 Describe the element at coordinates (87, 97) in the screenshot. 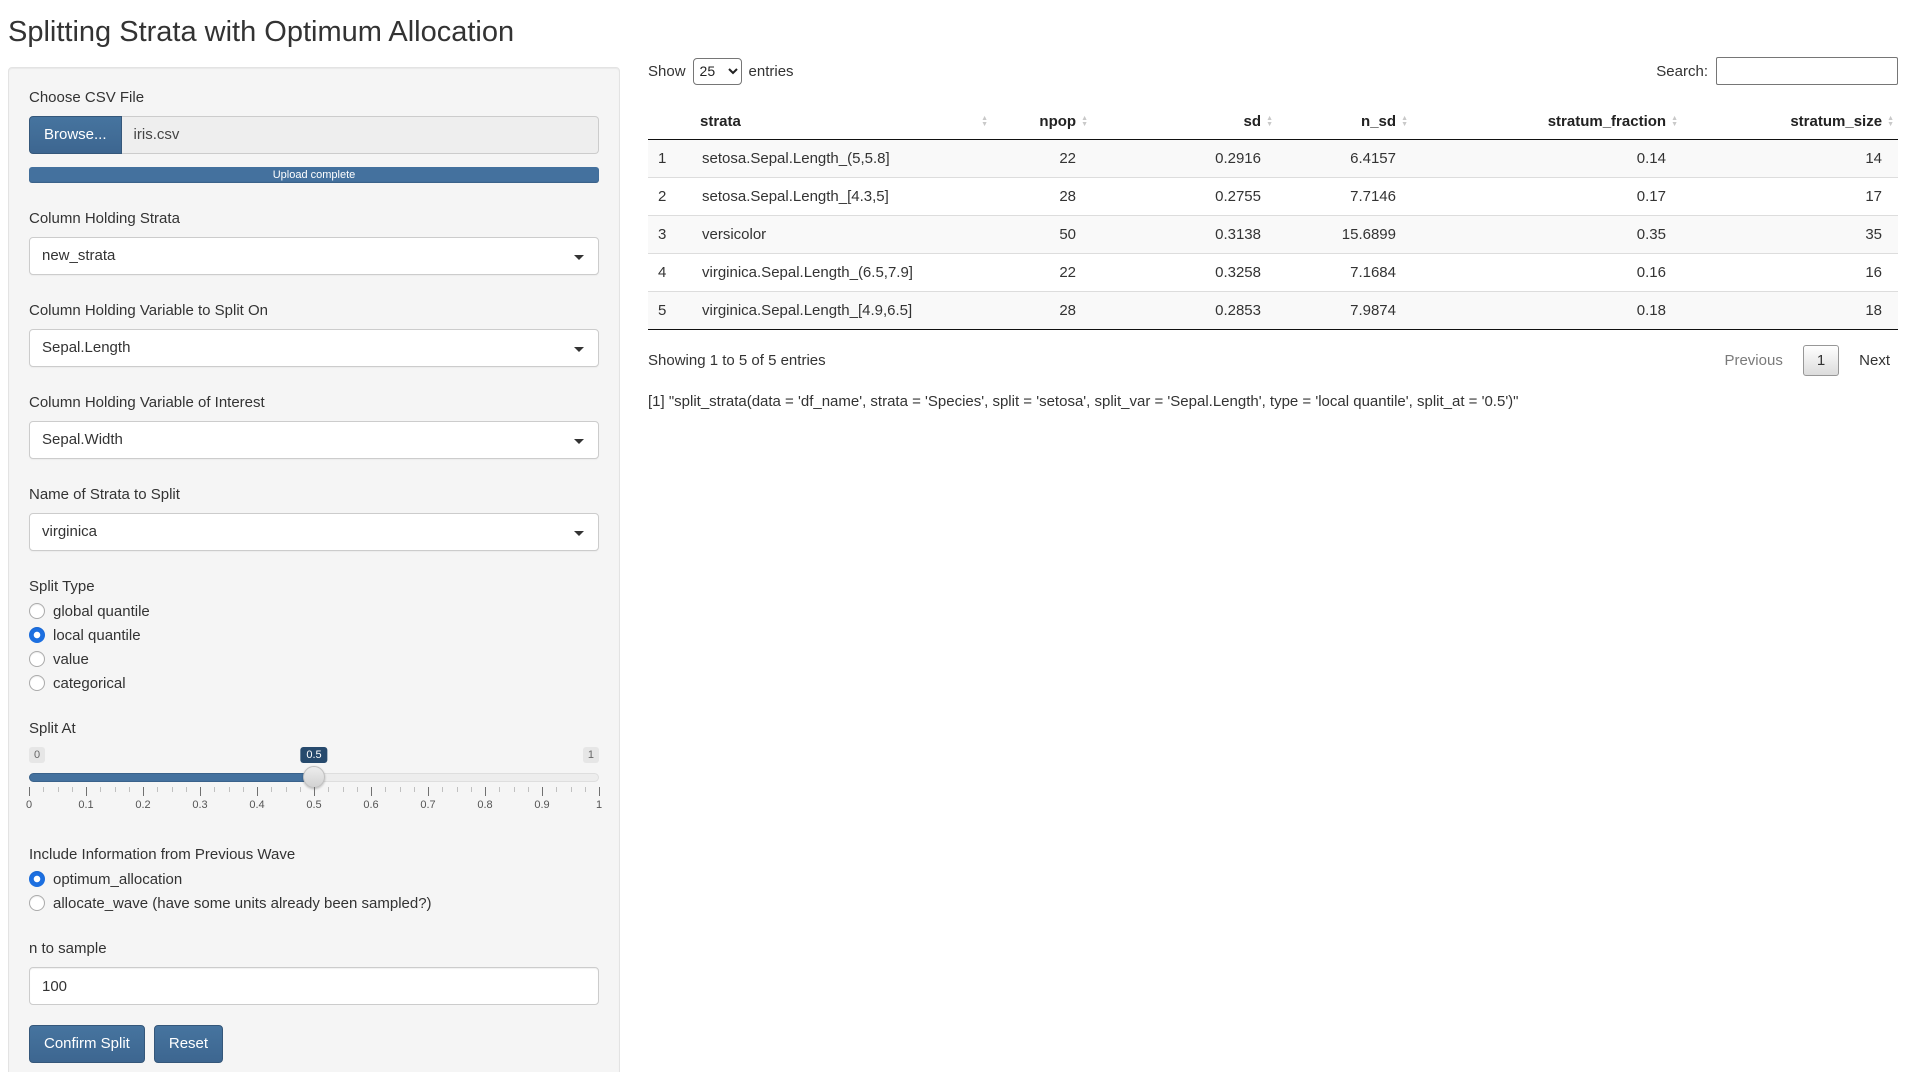

I see `file-input-label: Choose CSV File` at that location.